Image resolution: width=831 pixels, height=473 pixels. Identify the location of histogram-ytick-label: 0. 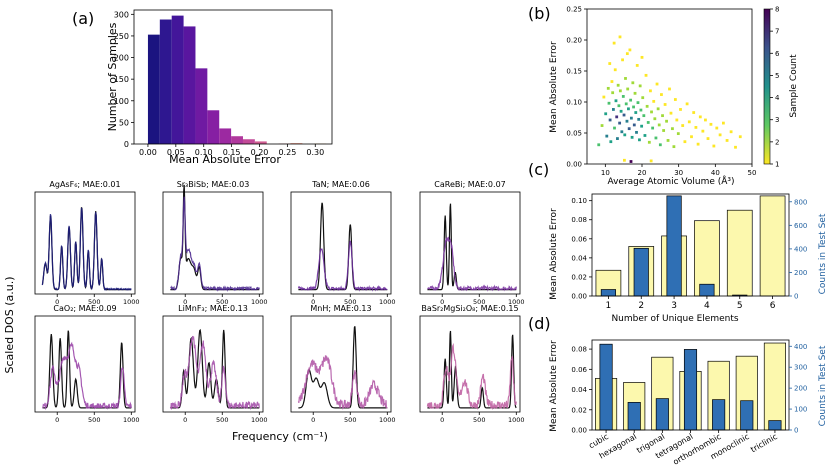
(126, 144).